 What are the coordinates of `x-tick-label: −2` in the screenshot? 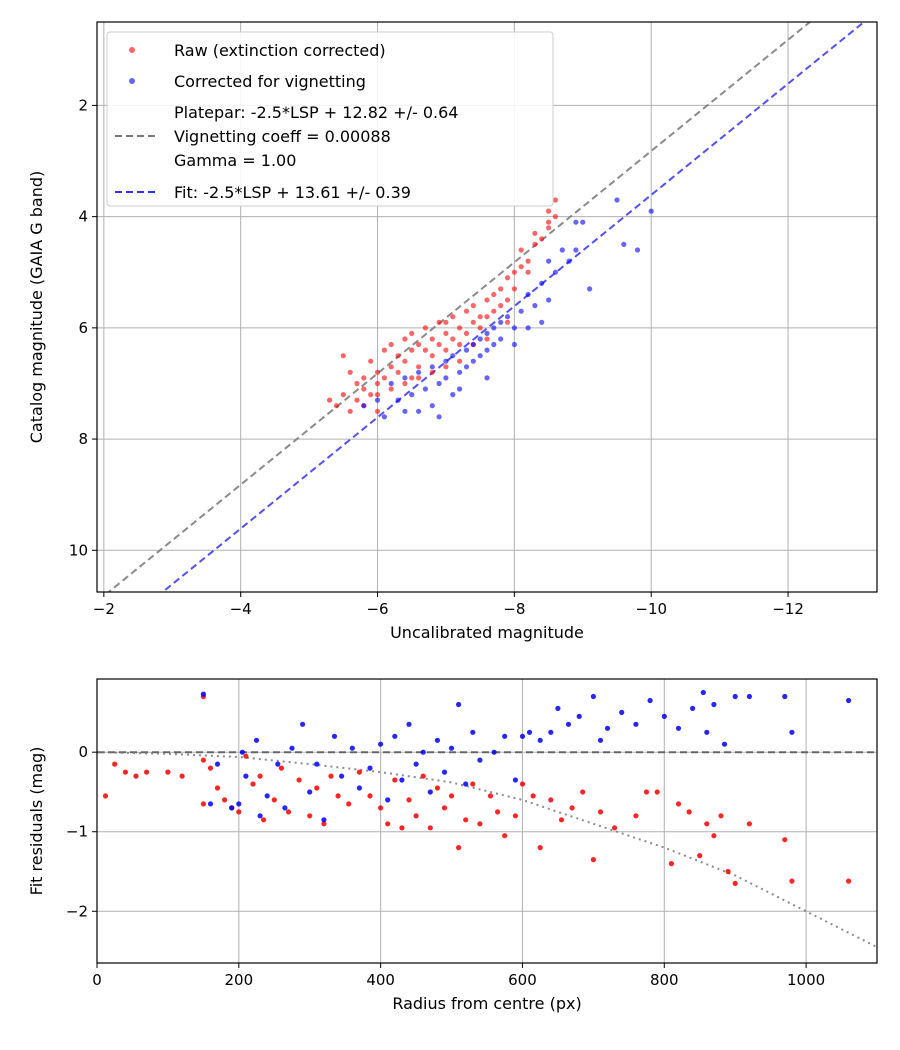 It's located at (104, 609).